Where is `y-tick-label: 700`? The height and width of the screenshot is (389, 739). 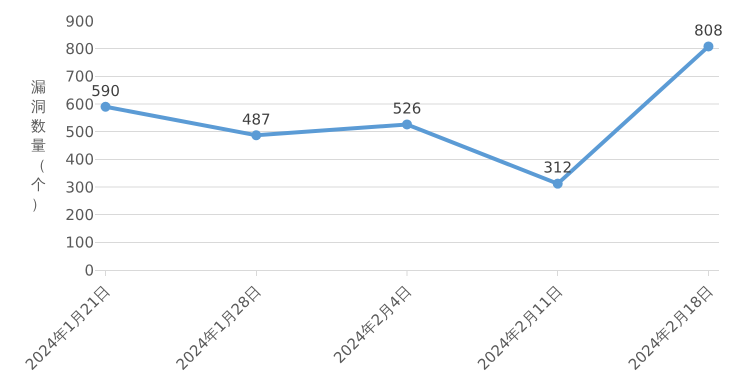
y-tick-label: 700 is located at coordinates (79, 77).